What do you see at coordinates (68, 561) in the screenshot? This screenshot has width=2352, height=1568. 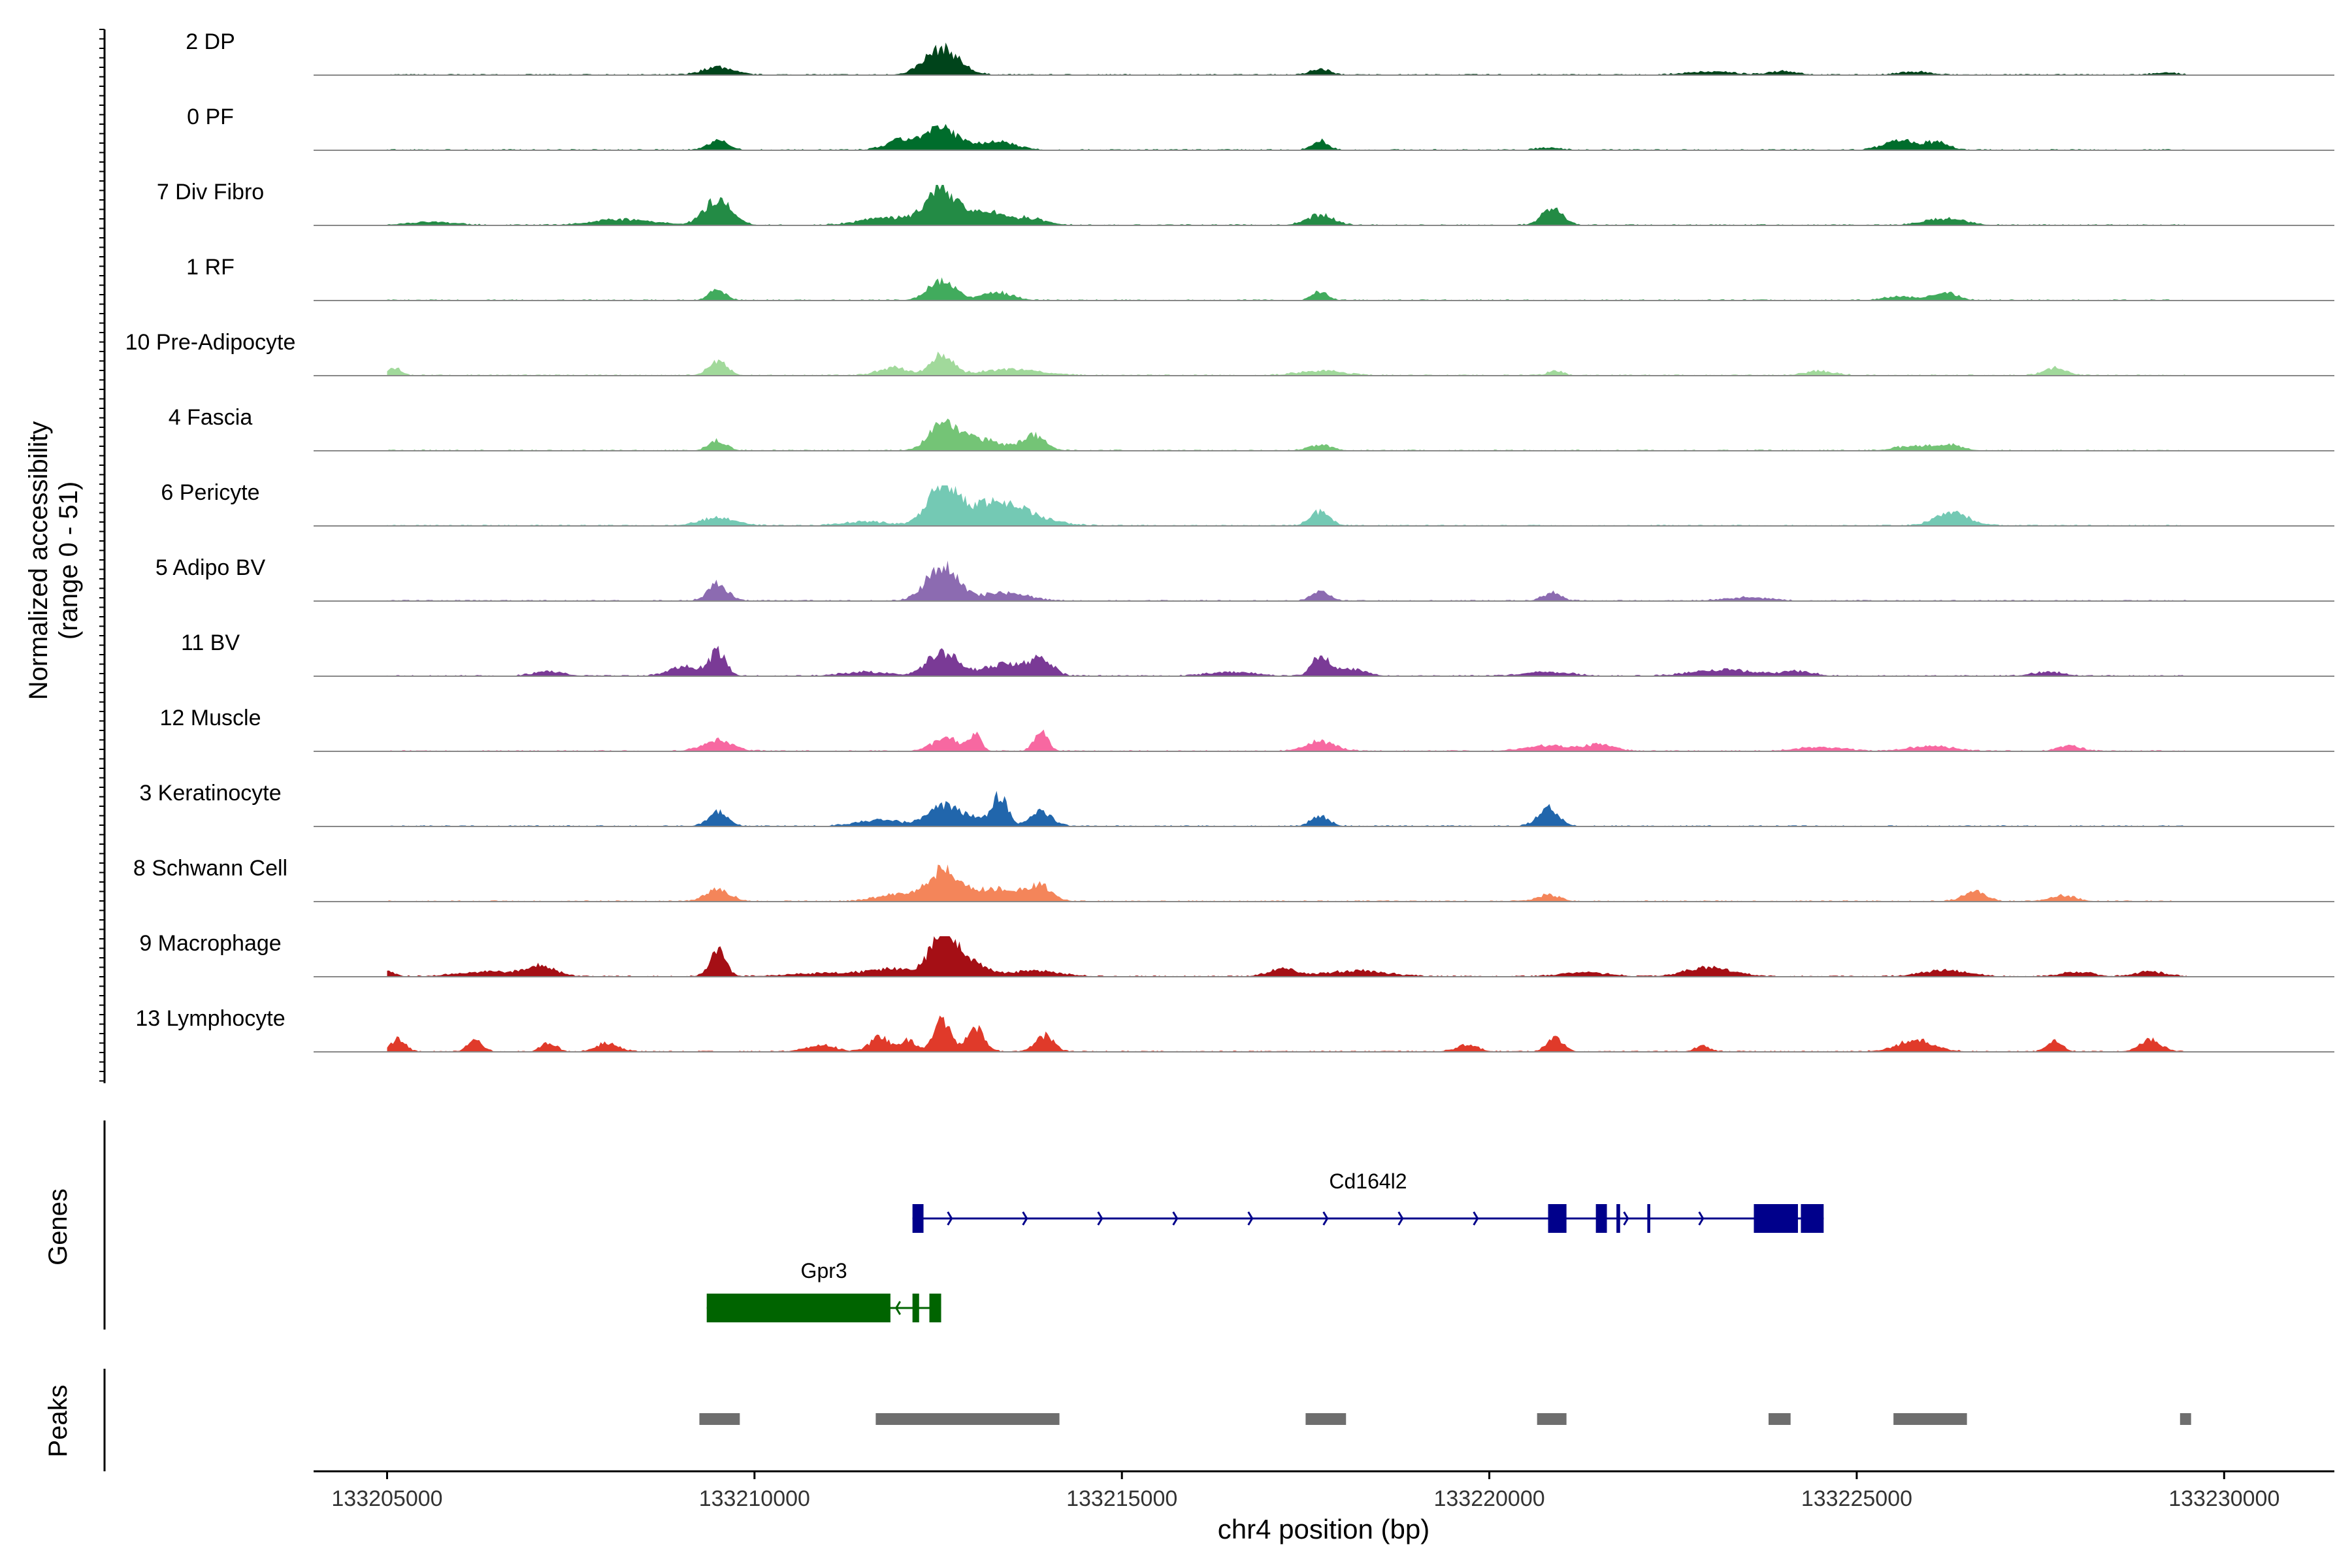 I see `y-axis-label-line2: (range 0 - 51)` at bounding box center [68, 561].